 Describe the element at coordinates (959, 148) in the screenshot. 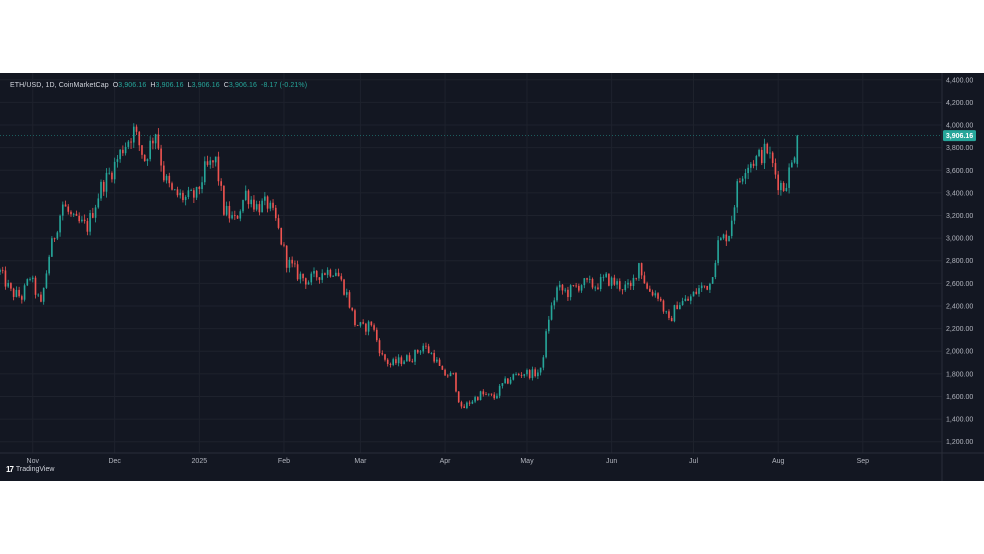

I see `y-tick-label: 3,800.00` at that location.